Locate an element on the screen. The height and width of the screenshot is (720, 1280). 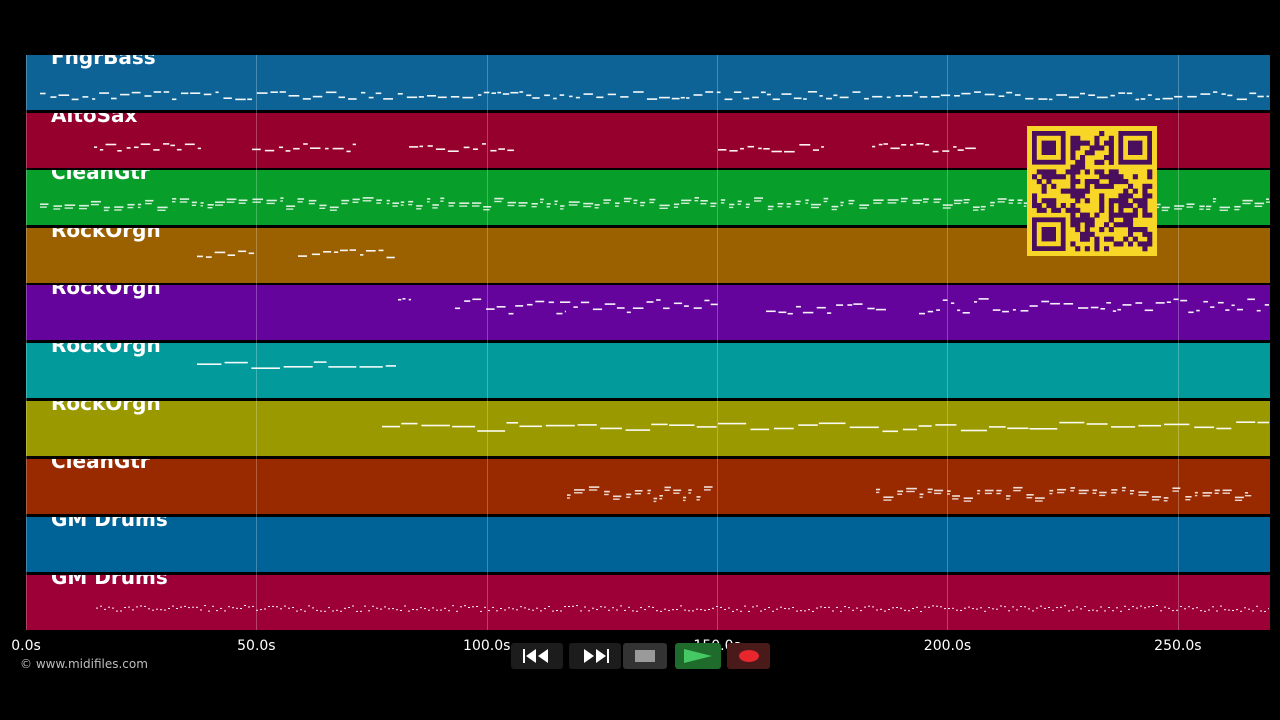
record-icon is located at coordinates (748, 656).